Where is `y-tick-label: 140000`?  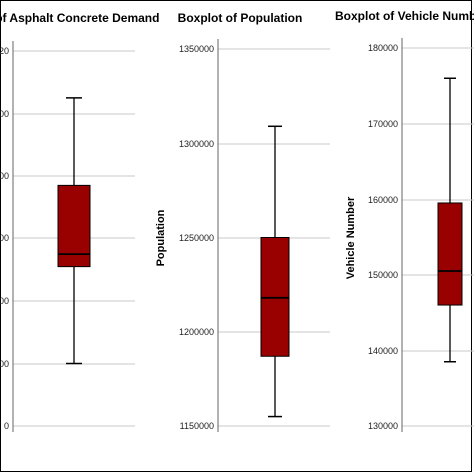
y-tick-label: 140000 is located at coordinates (383, 351).